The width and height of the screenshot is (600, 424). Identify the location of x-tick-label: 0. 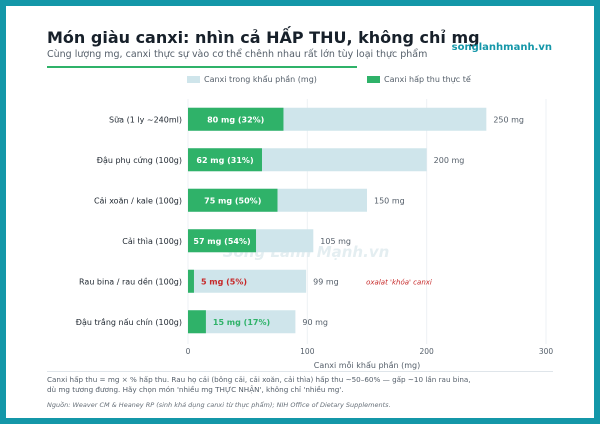
(188, 351).